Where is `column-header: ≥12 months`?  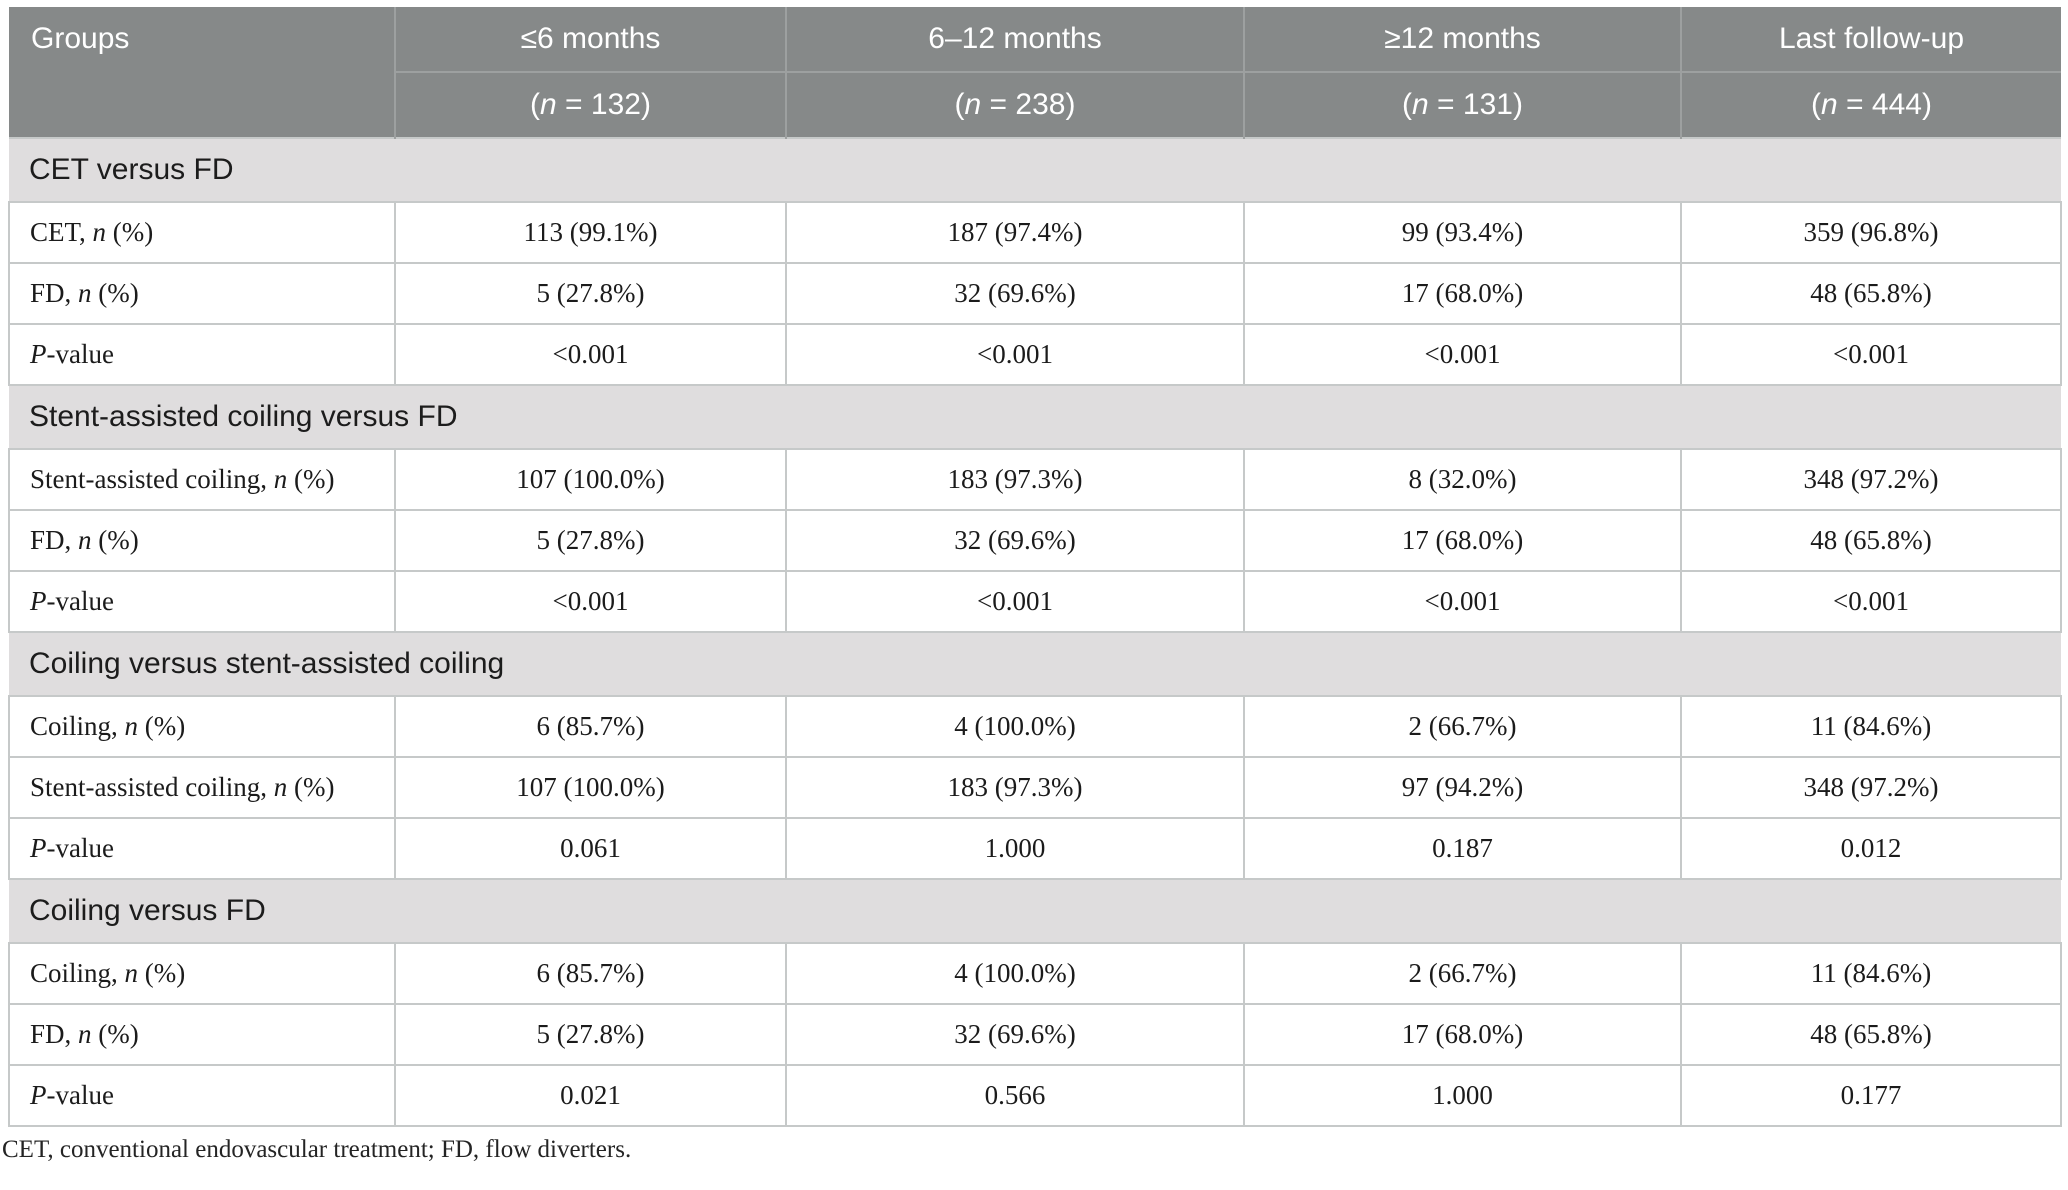 column-header: ≥12 months is located at coordinates (1462, 39).